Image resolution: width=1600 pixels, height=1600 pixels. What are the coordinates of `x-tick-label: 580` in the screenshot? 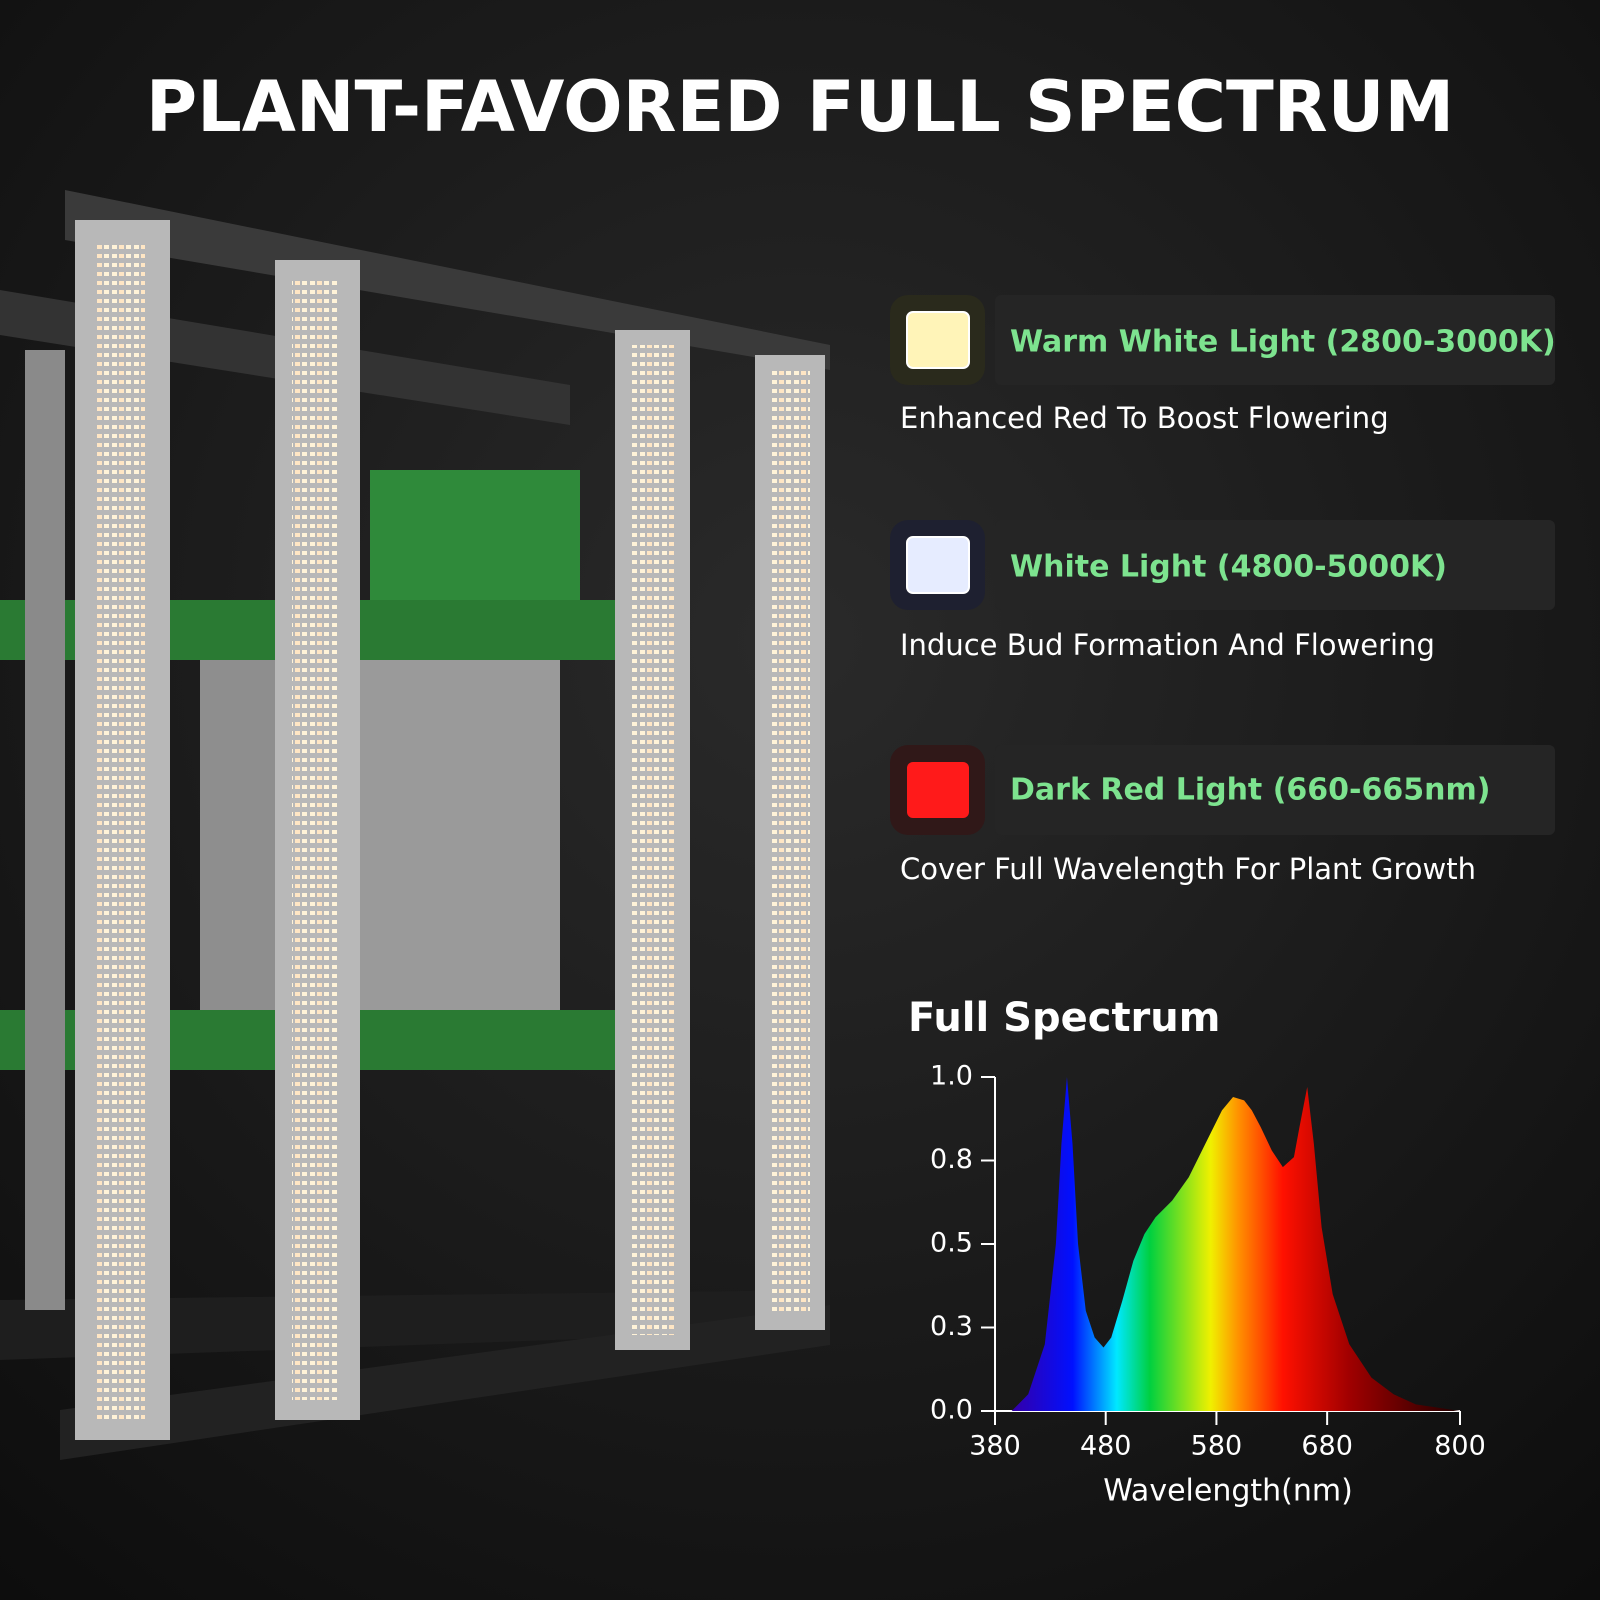 It's located at (1217, 1446).